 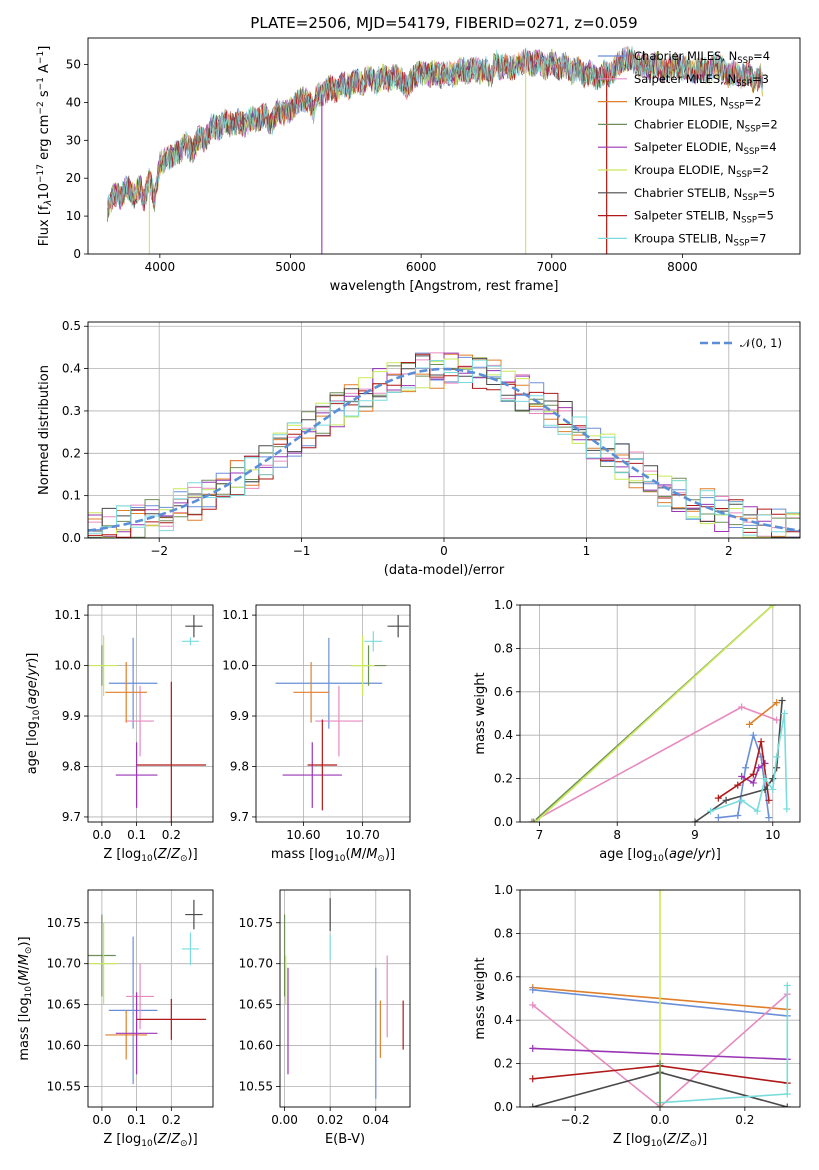 What do you see at coordinates (44, 430) in the screenshot?
I see `y-axis-label: Normed distribution` at bounding box center [44, 430].